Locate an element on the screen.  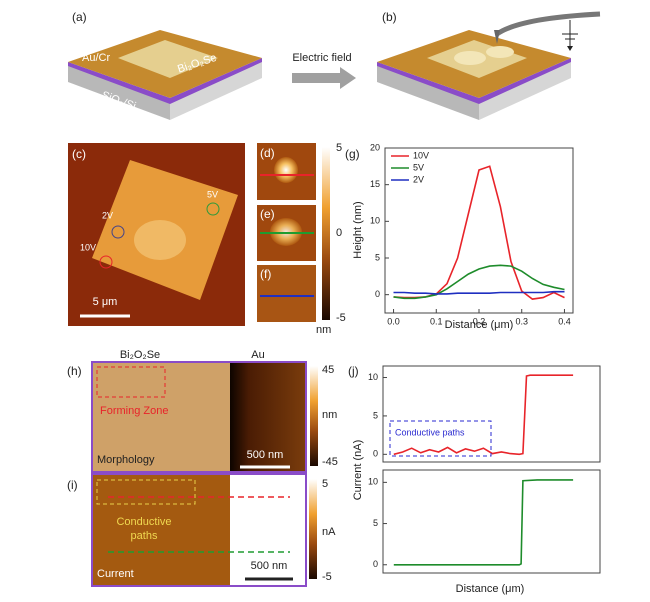
arrow-label: Electric field is located at coordinates (321, 58).